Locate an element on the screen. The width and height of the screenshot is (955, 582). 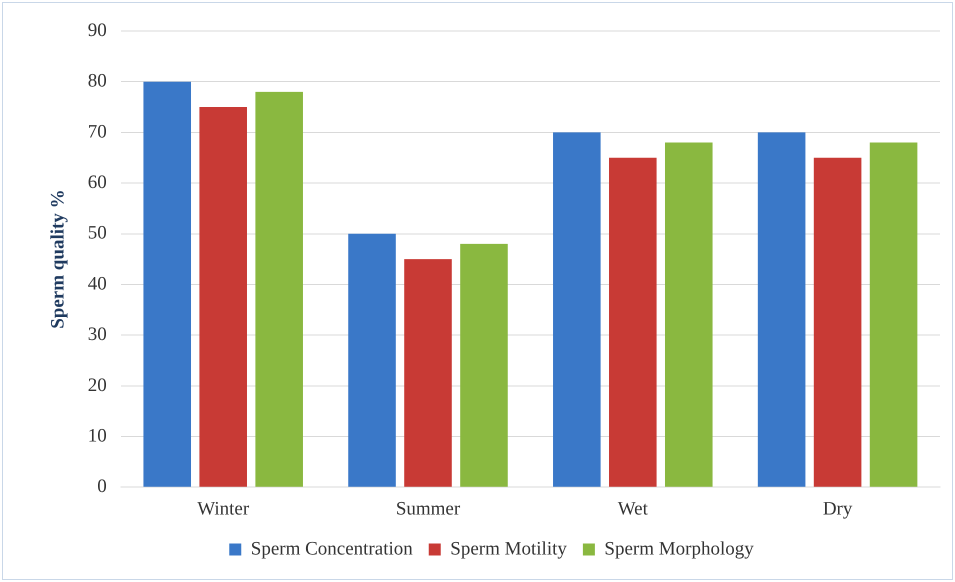
y-axis-title: Sperm quality % is located at coordinates (57, 259).